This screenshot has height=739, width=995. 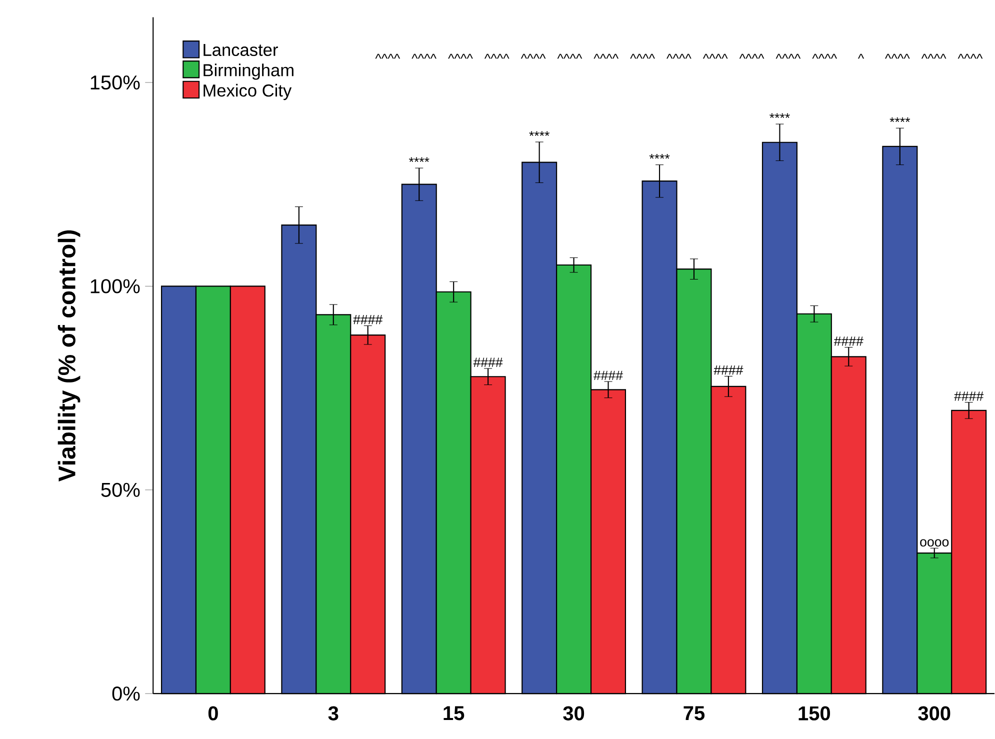 I want to click on x-tick-label: 150, so click(x=814, y=713).